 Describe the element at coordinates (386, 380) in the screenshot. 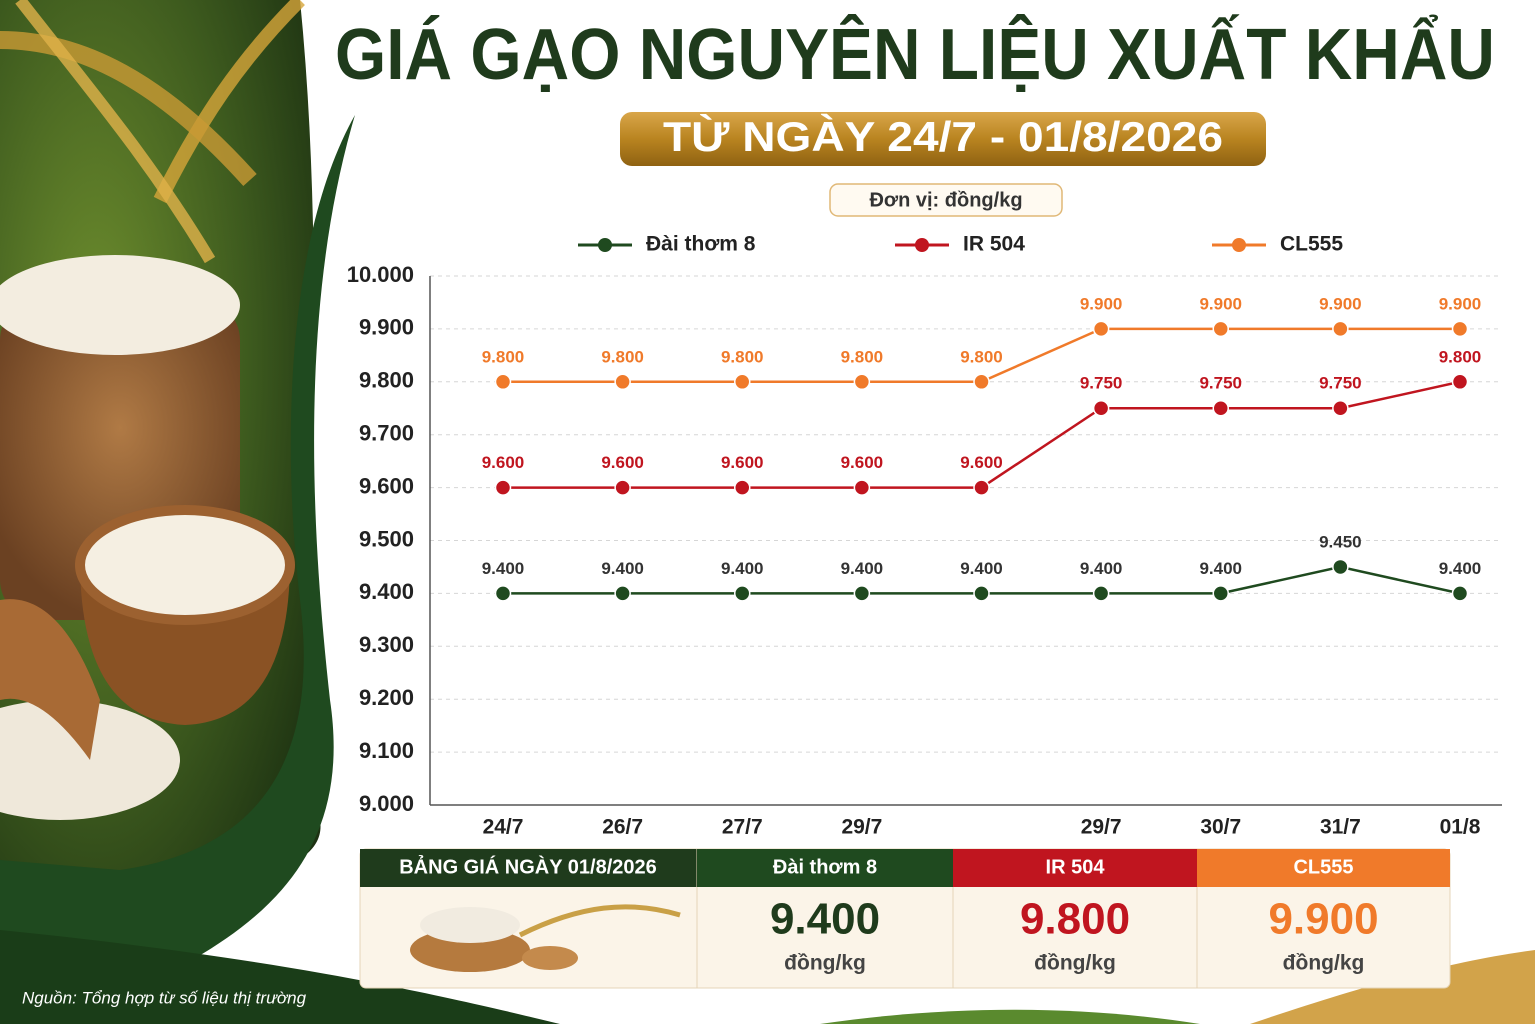

I see `y-tick-label: 9.800` at that location.